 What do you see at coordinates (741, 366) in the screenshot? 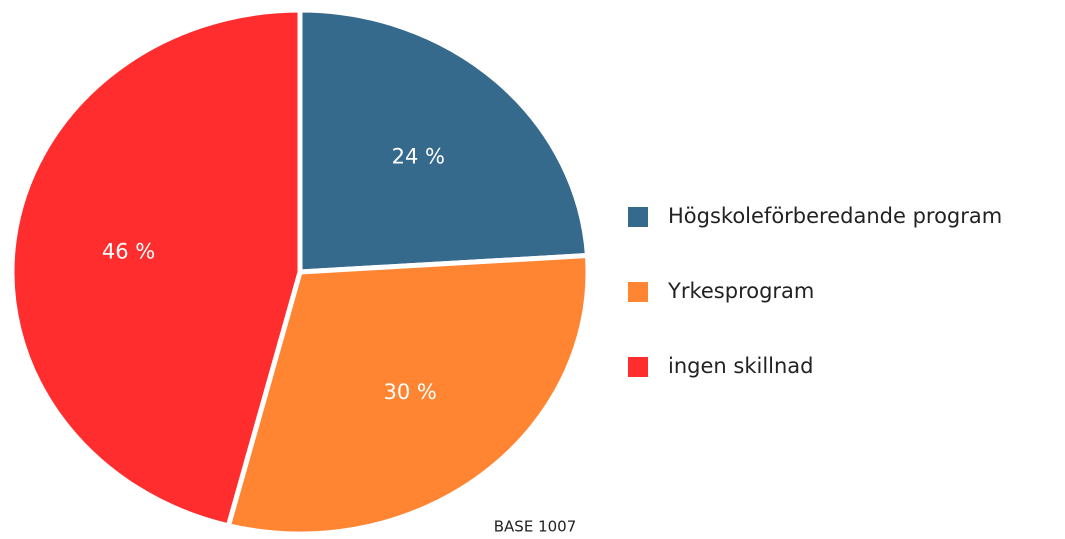
I see `legend-label: ingen skillnad` at bounding box center [741, 366].